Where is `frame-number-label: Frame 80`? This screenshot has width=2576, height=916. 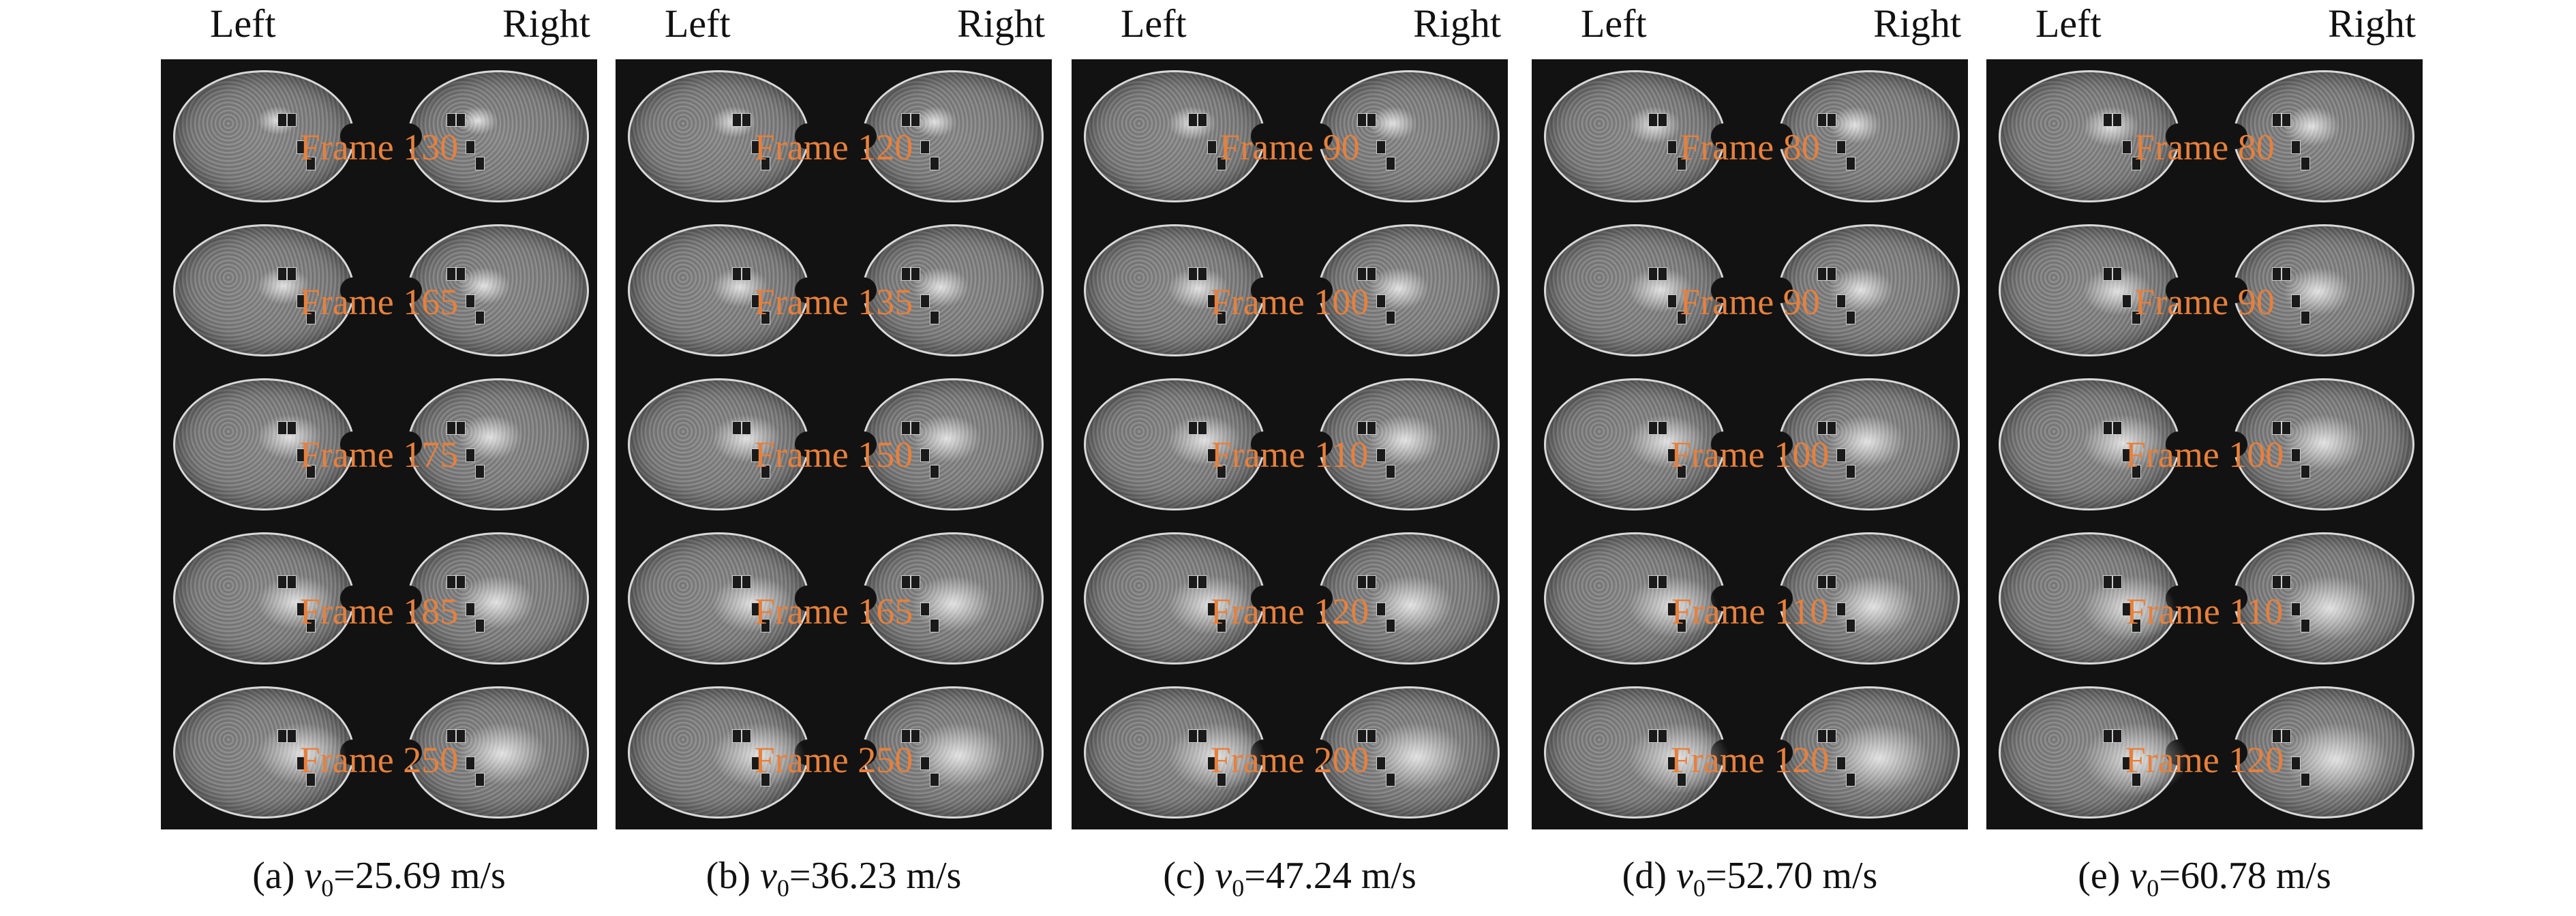 frame-number-label: Frame 80 is located at coordinates (1750, 148).